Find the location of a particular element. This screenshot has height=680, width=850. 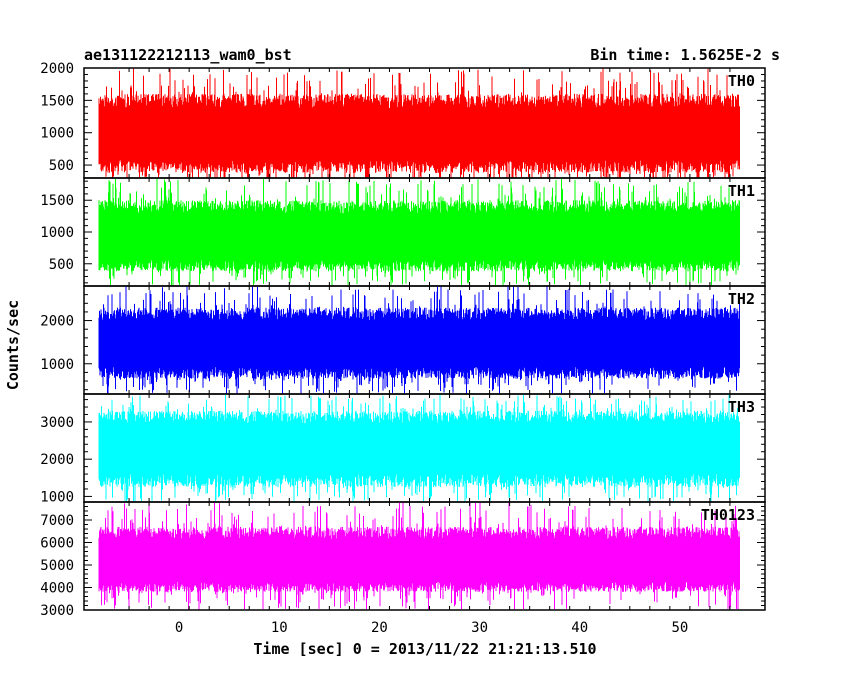

series-label: TH0 is located at coordinates (741, 81).